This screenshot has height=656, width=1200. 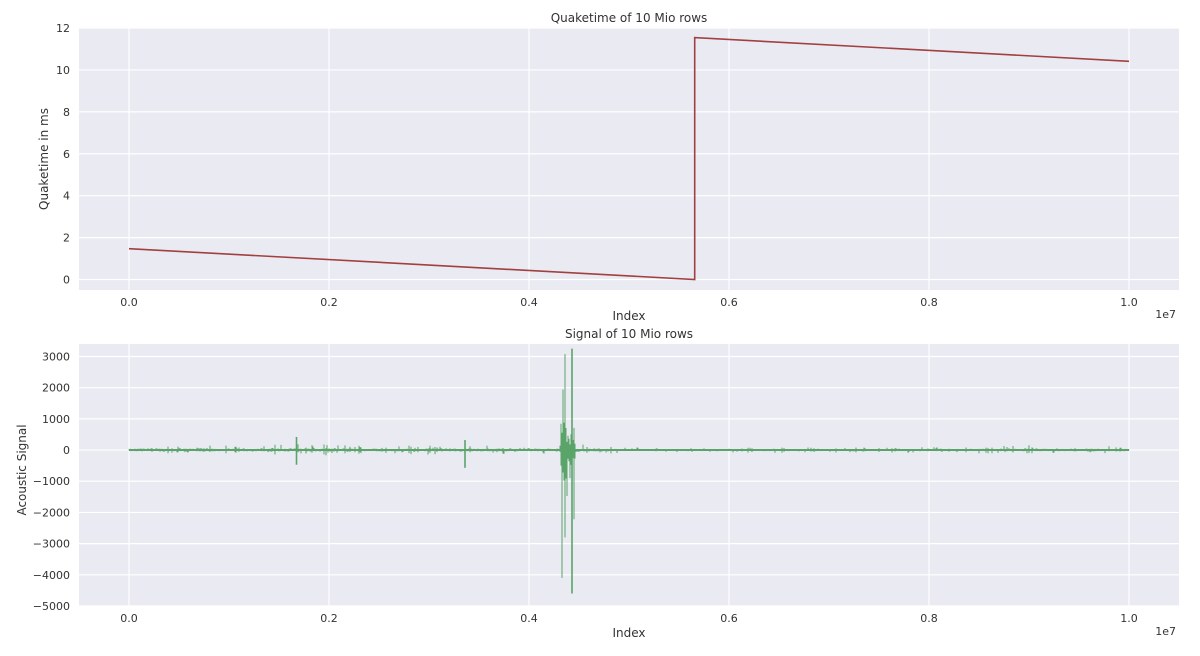 What do you see at coordinates (629, 334) in the screenshot?
I see `chart-title: Signal of 10 Mio rows` at bounding box center [629, 334].